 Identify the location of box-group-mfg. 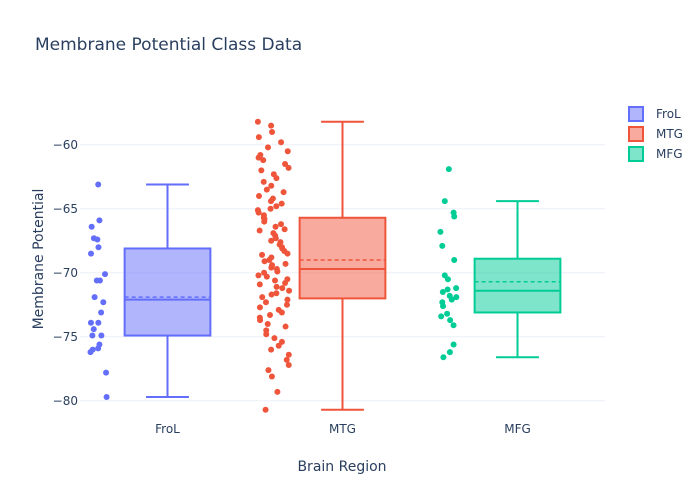
(499, 263).